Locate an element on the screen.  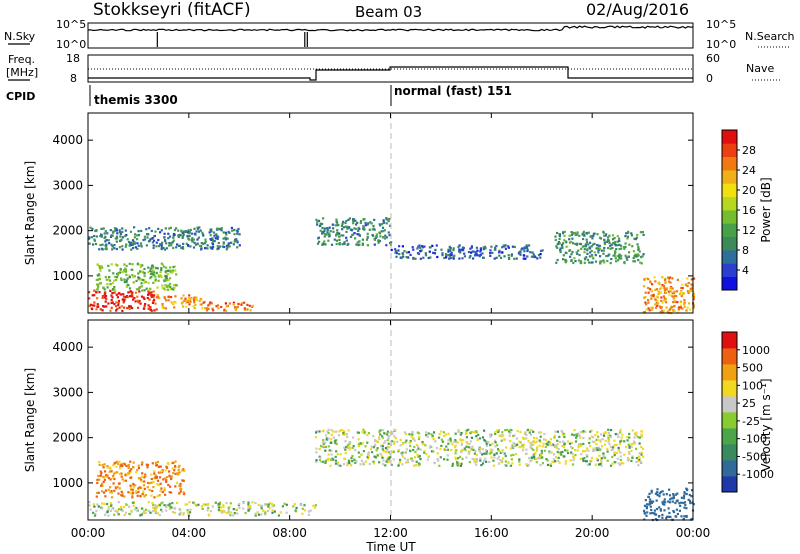
freq-right-bottom: 0 is located at coordinates (709, 78).